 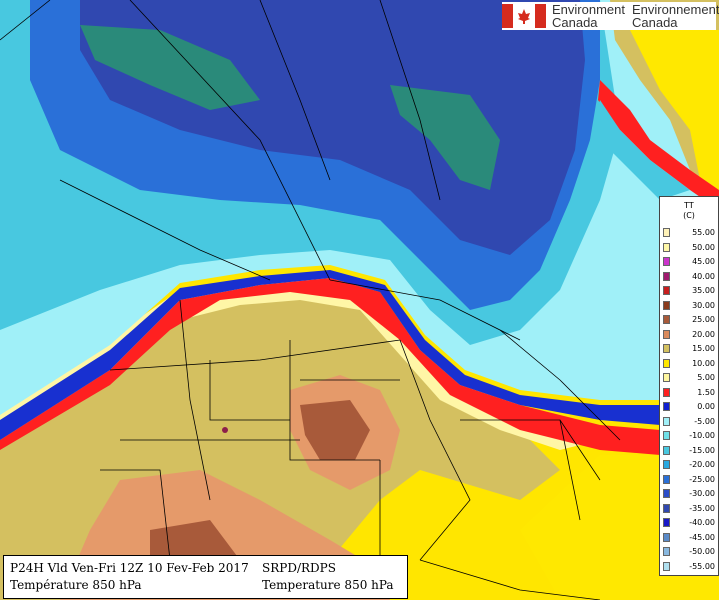 I want to click on legend-label: 55.00, so click(x=703, y=232).